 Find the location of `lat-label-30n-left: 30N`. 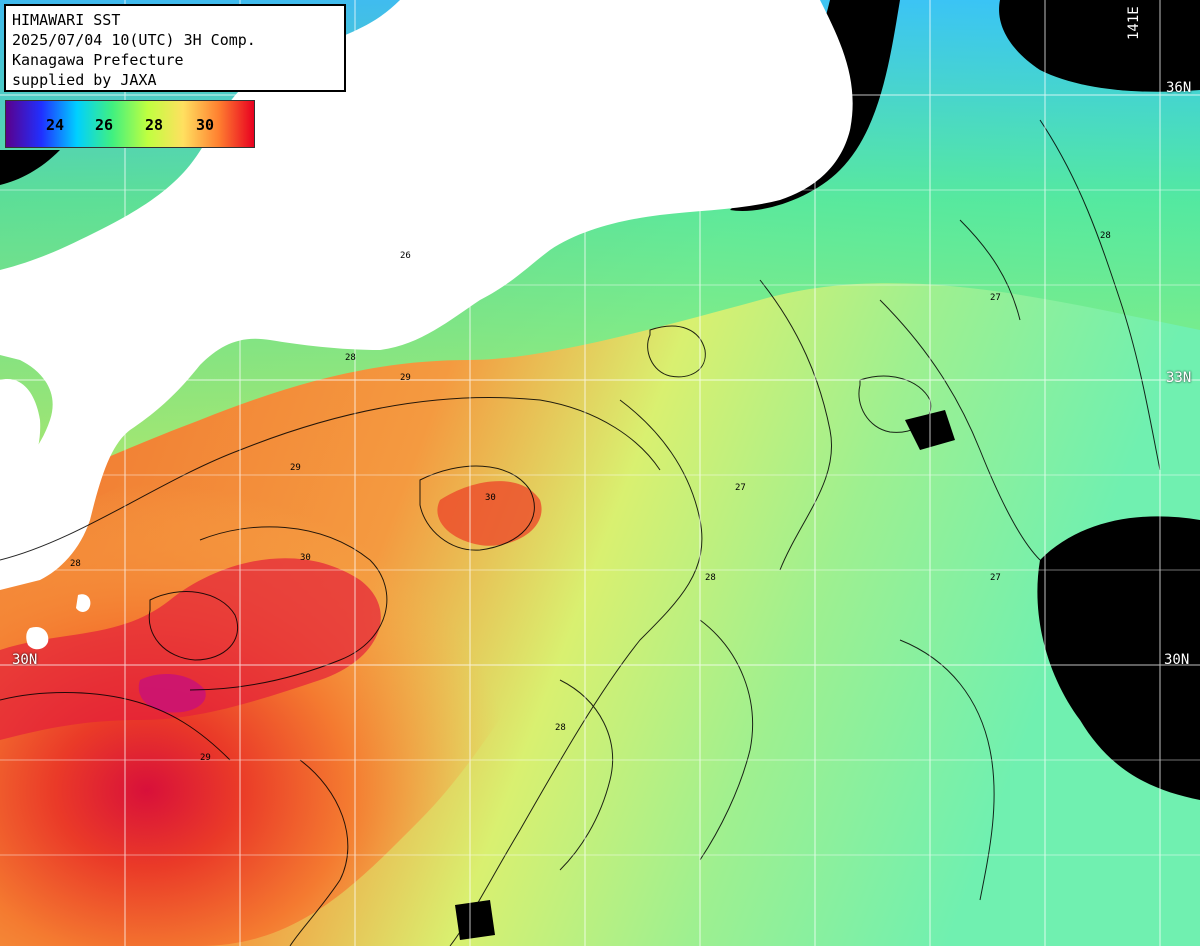

lat-label-30n-left: 30N is located at coordinates (25, 660).